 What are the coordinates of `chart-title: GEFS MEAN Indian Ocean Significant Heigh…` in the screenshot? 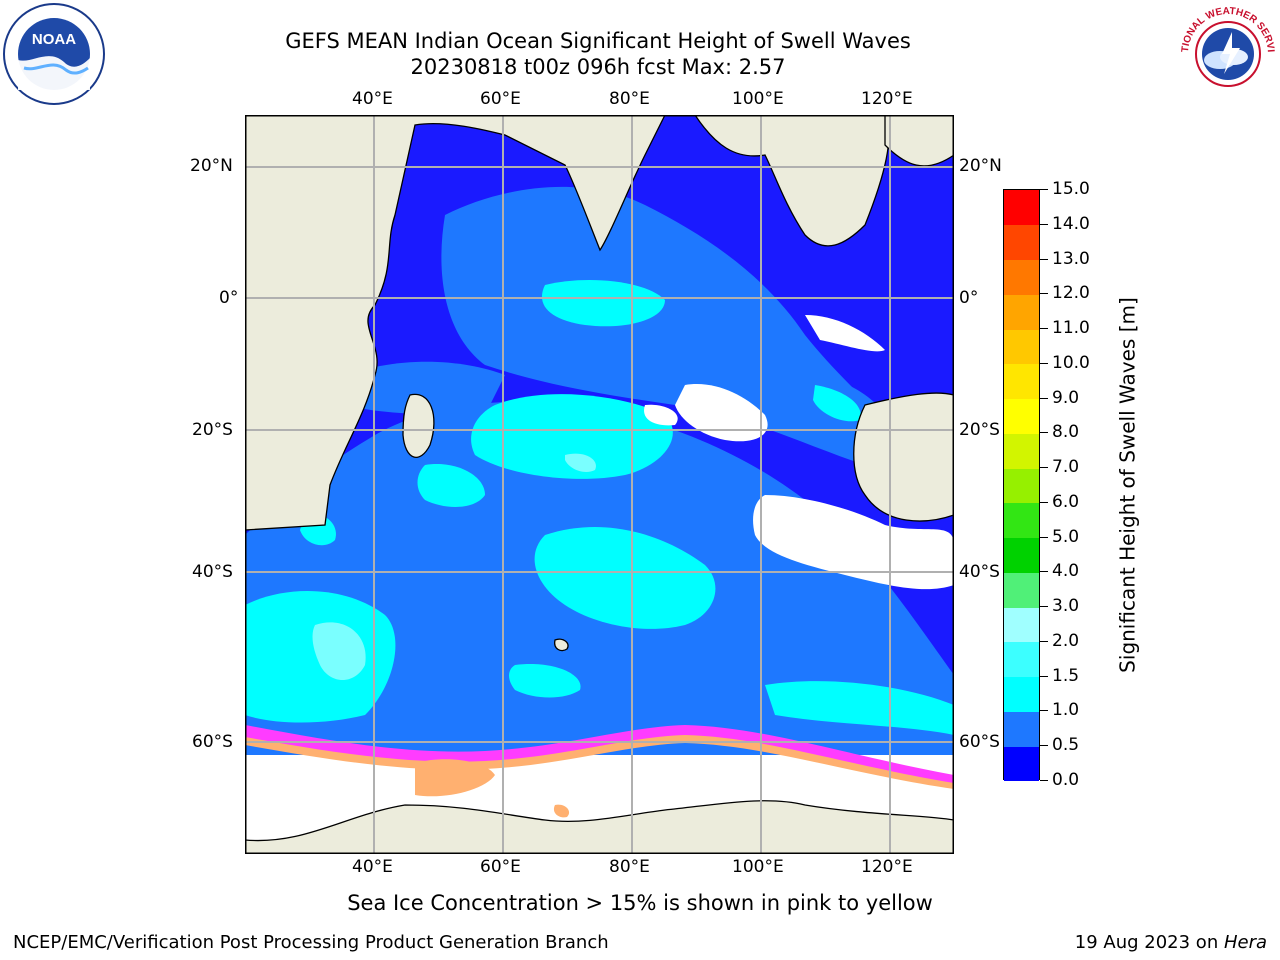 It's located at (598, 41).